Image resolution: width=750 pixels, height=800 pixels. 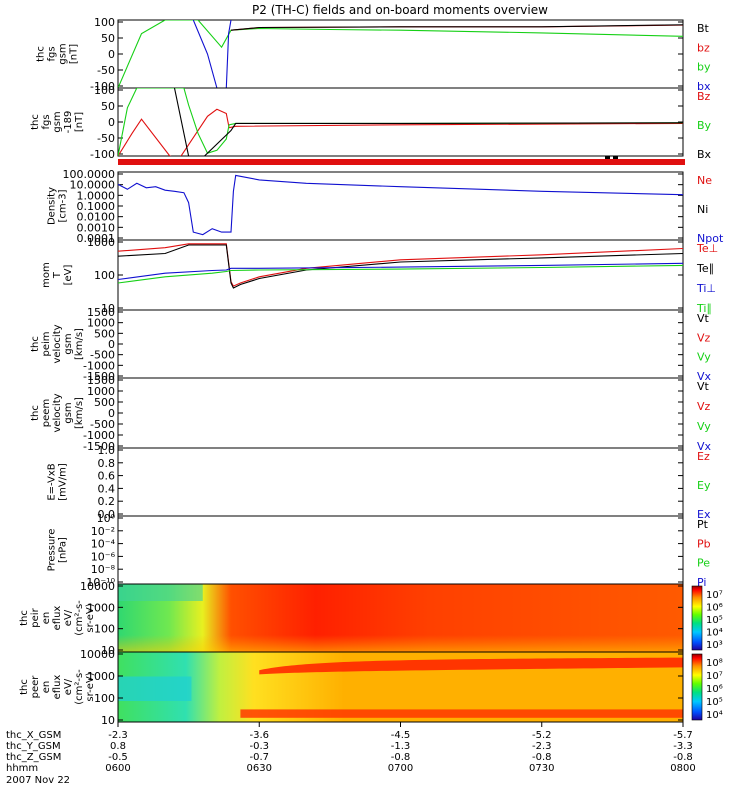 I want to click on legend-pb: Pb, so click(x=704, y=543).